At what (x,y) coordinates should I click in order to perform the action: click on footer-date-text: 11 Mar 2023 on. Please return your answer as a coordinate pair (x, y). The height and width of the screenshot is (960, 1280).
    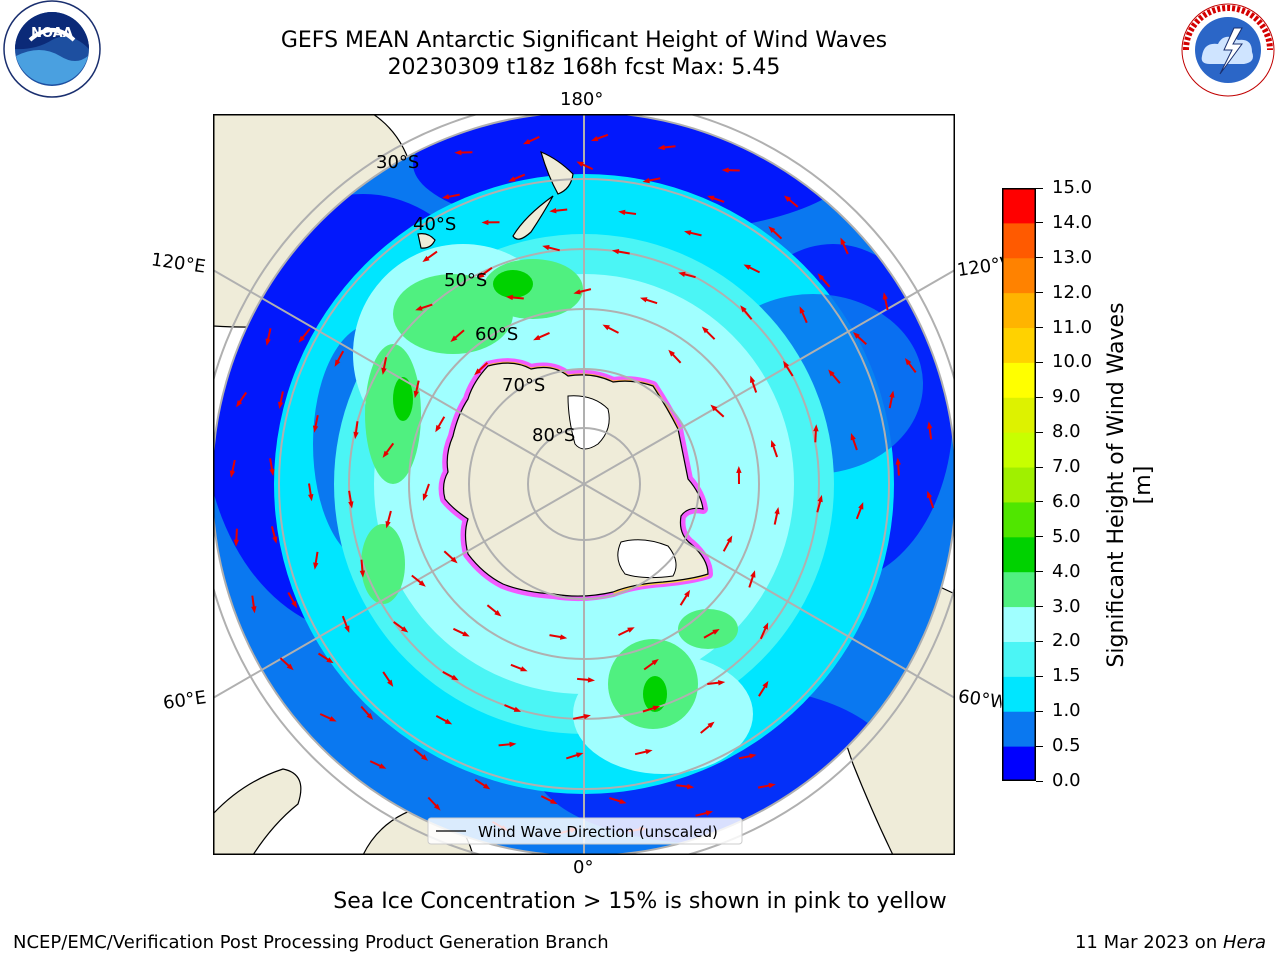
    Looking at the image, I should click on (1148, 942).